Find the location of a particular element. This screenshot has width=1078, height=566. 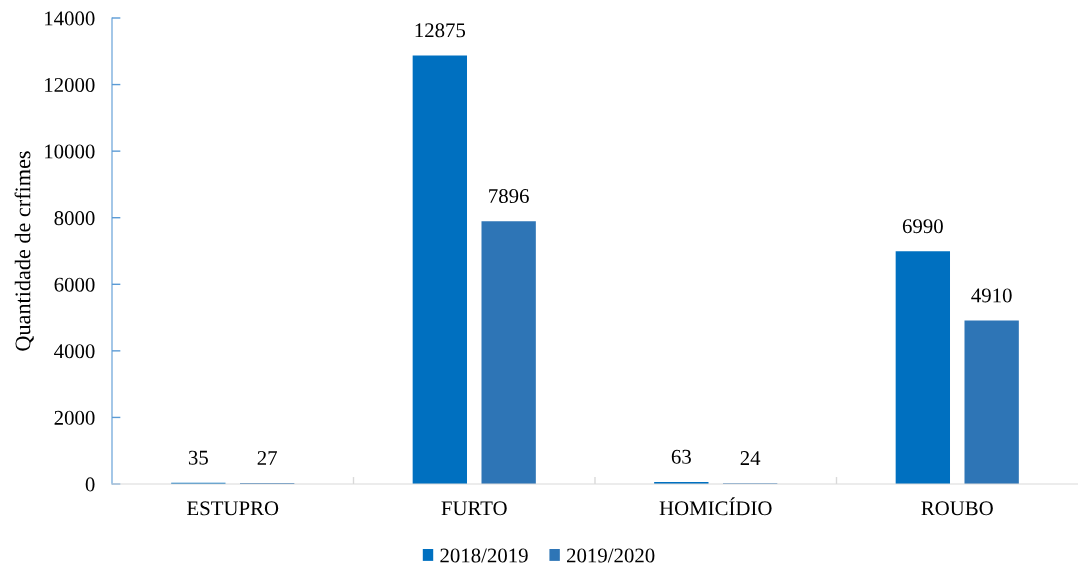

y-tick-label: 2000 is located at coordinates (74, 417).